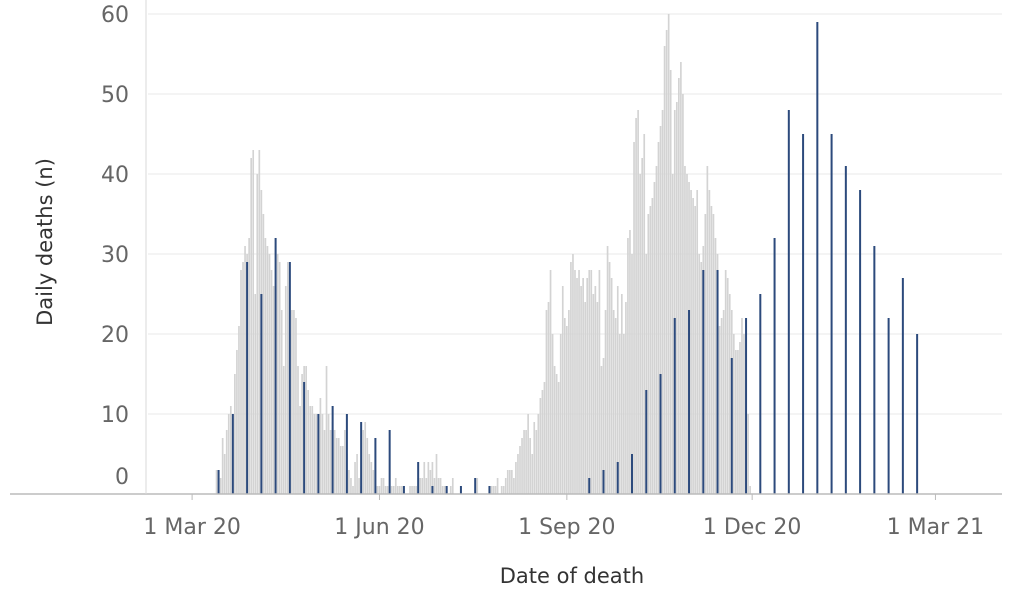  I want to click on x-tick-label: 1 Mar 21, so click(936, 527).